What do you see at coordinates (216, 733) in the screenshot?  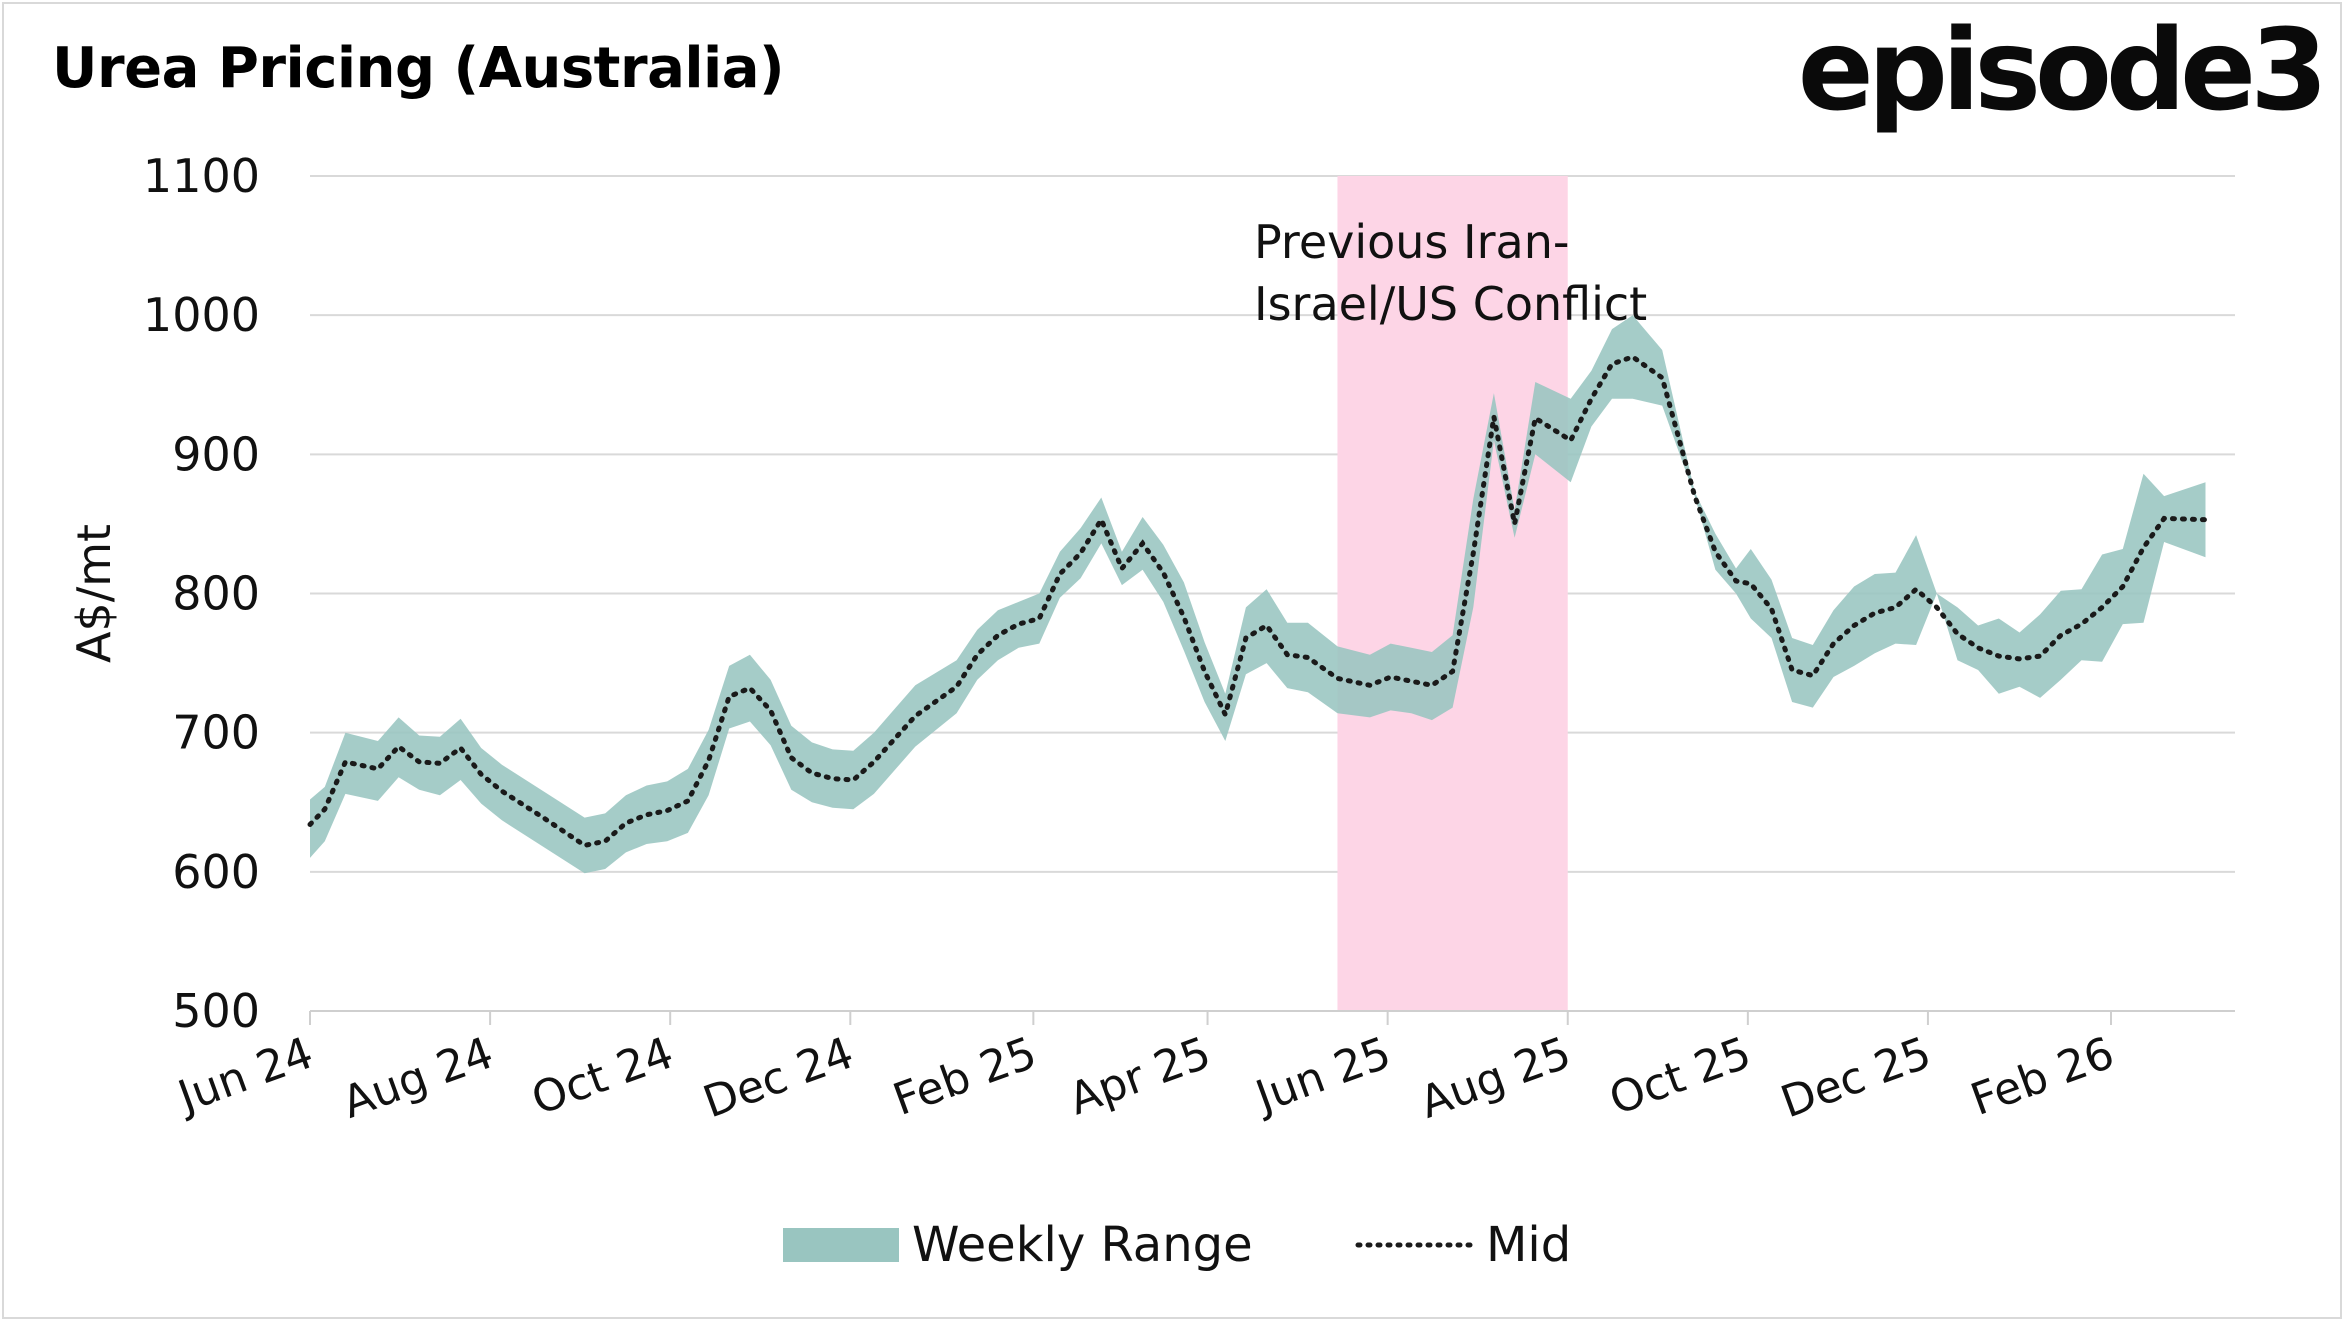 I see `y-tick-label: 700` at bounding box center [216, 733].